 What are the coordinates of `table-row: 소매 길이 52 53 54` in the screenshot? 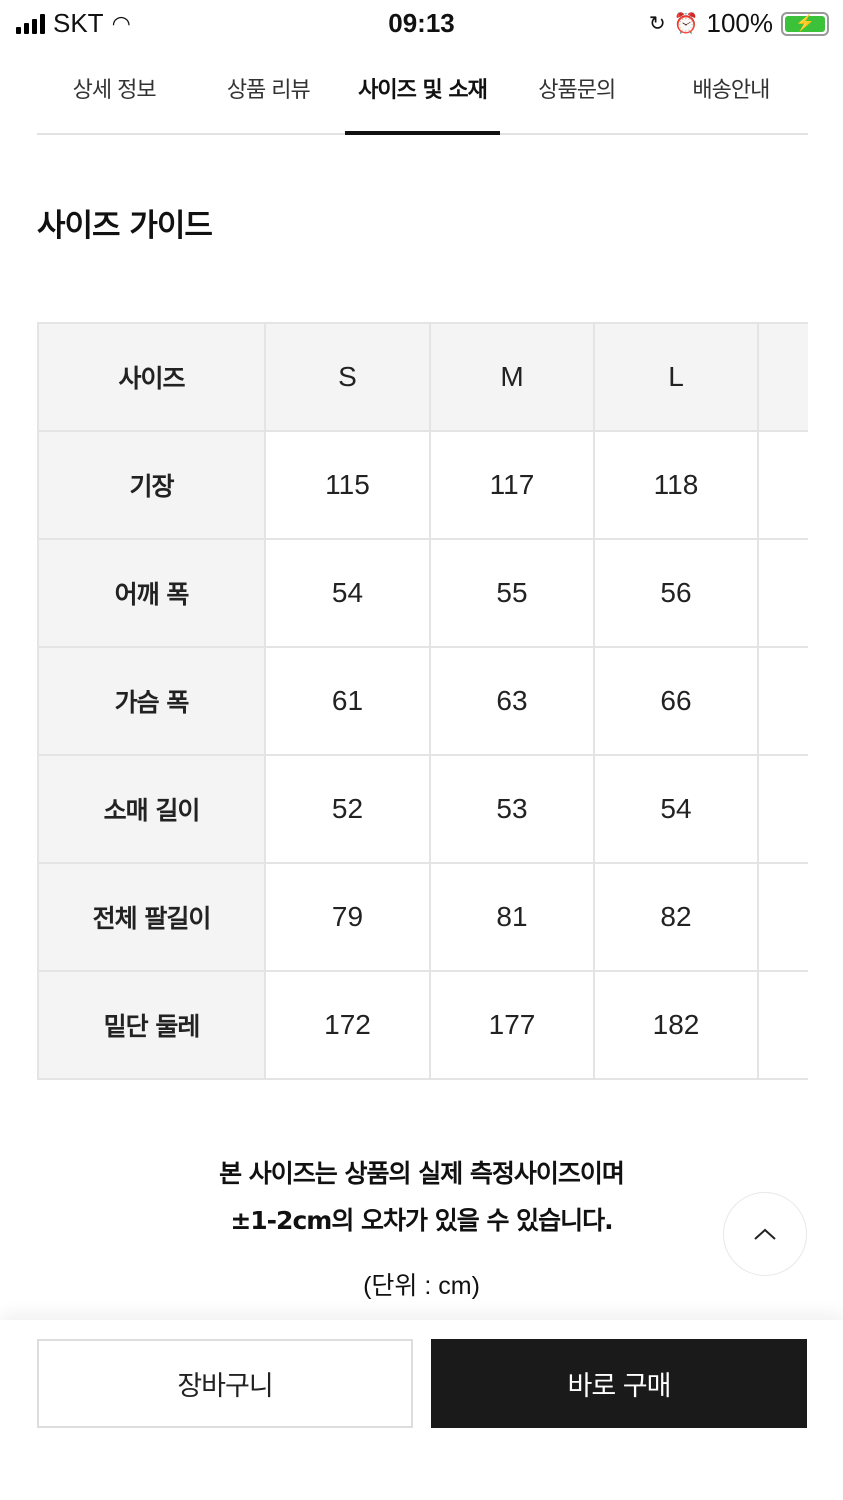 It's located at (422, 809).